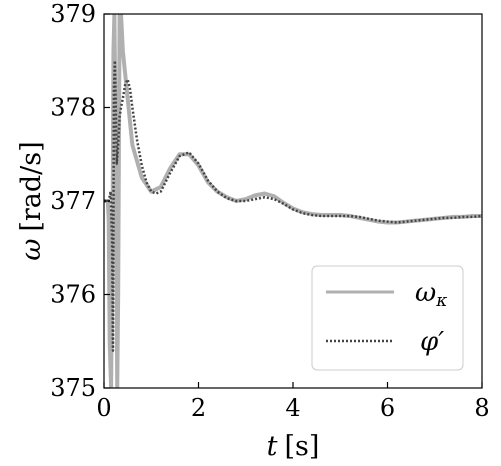  What do you see at coordinates (387, 318) in the screenshot?
I see `legend: ωκ φ′` at bounding box center [387, 318].